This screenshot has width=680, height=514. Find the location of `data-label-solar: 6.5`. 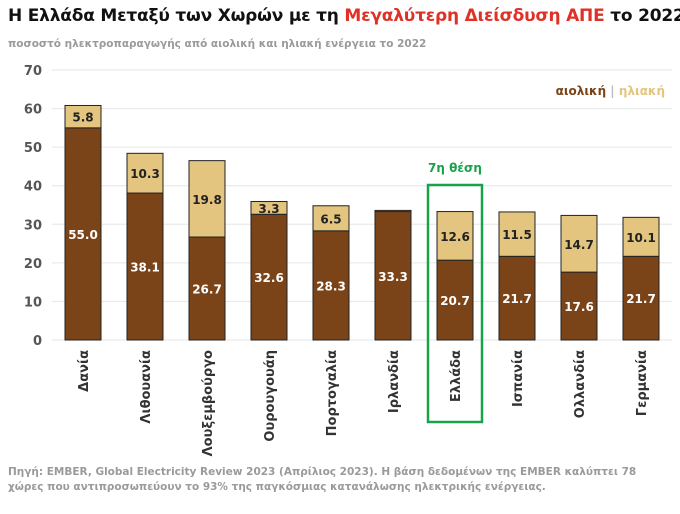

data-label-solar: 6.5 is located at coordinates (330, 219).